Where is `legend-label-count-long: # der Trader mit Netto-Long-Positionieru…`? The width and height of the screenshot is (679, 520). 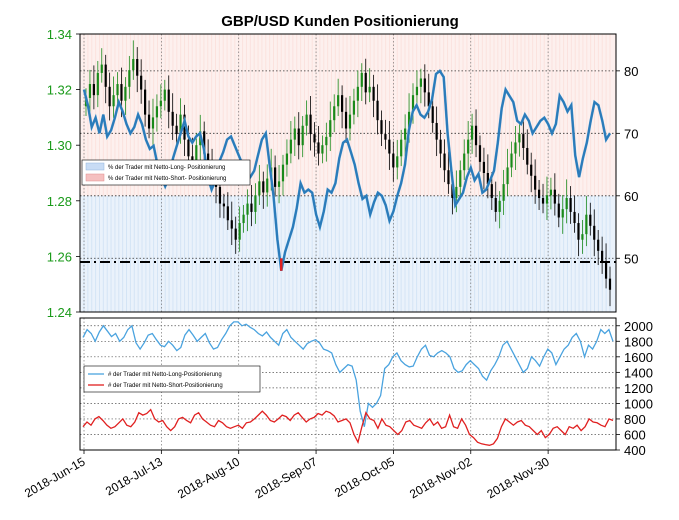 legend-label-count-long: # der Trader mit Netto-Long-Positionieru… is located at coordinates (165, 375).